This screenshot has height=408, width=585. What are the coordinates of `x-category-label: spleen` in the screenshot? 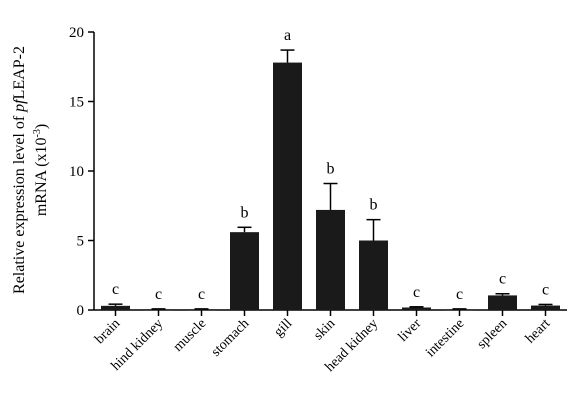 It's located at (492, 334).